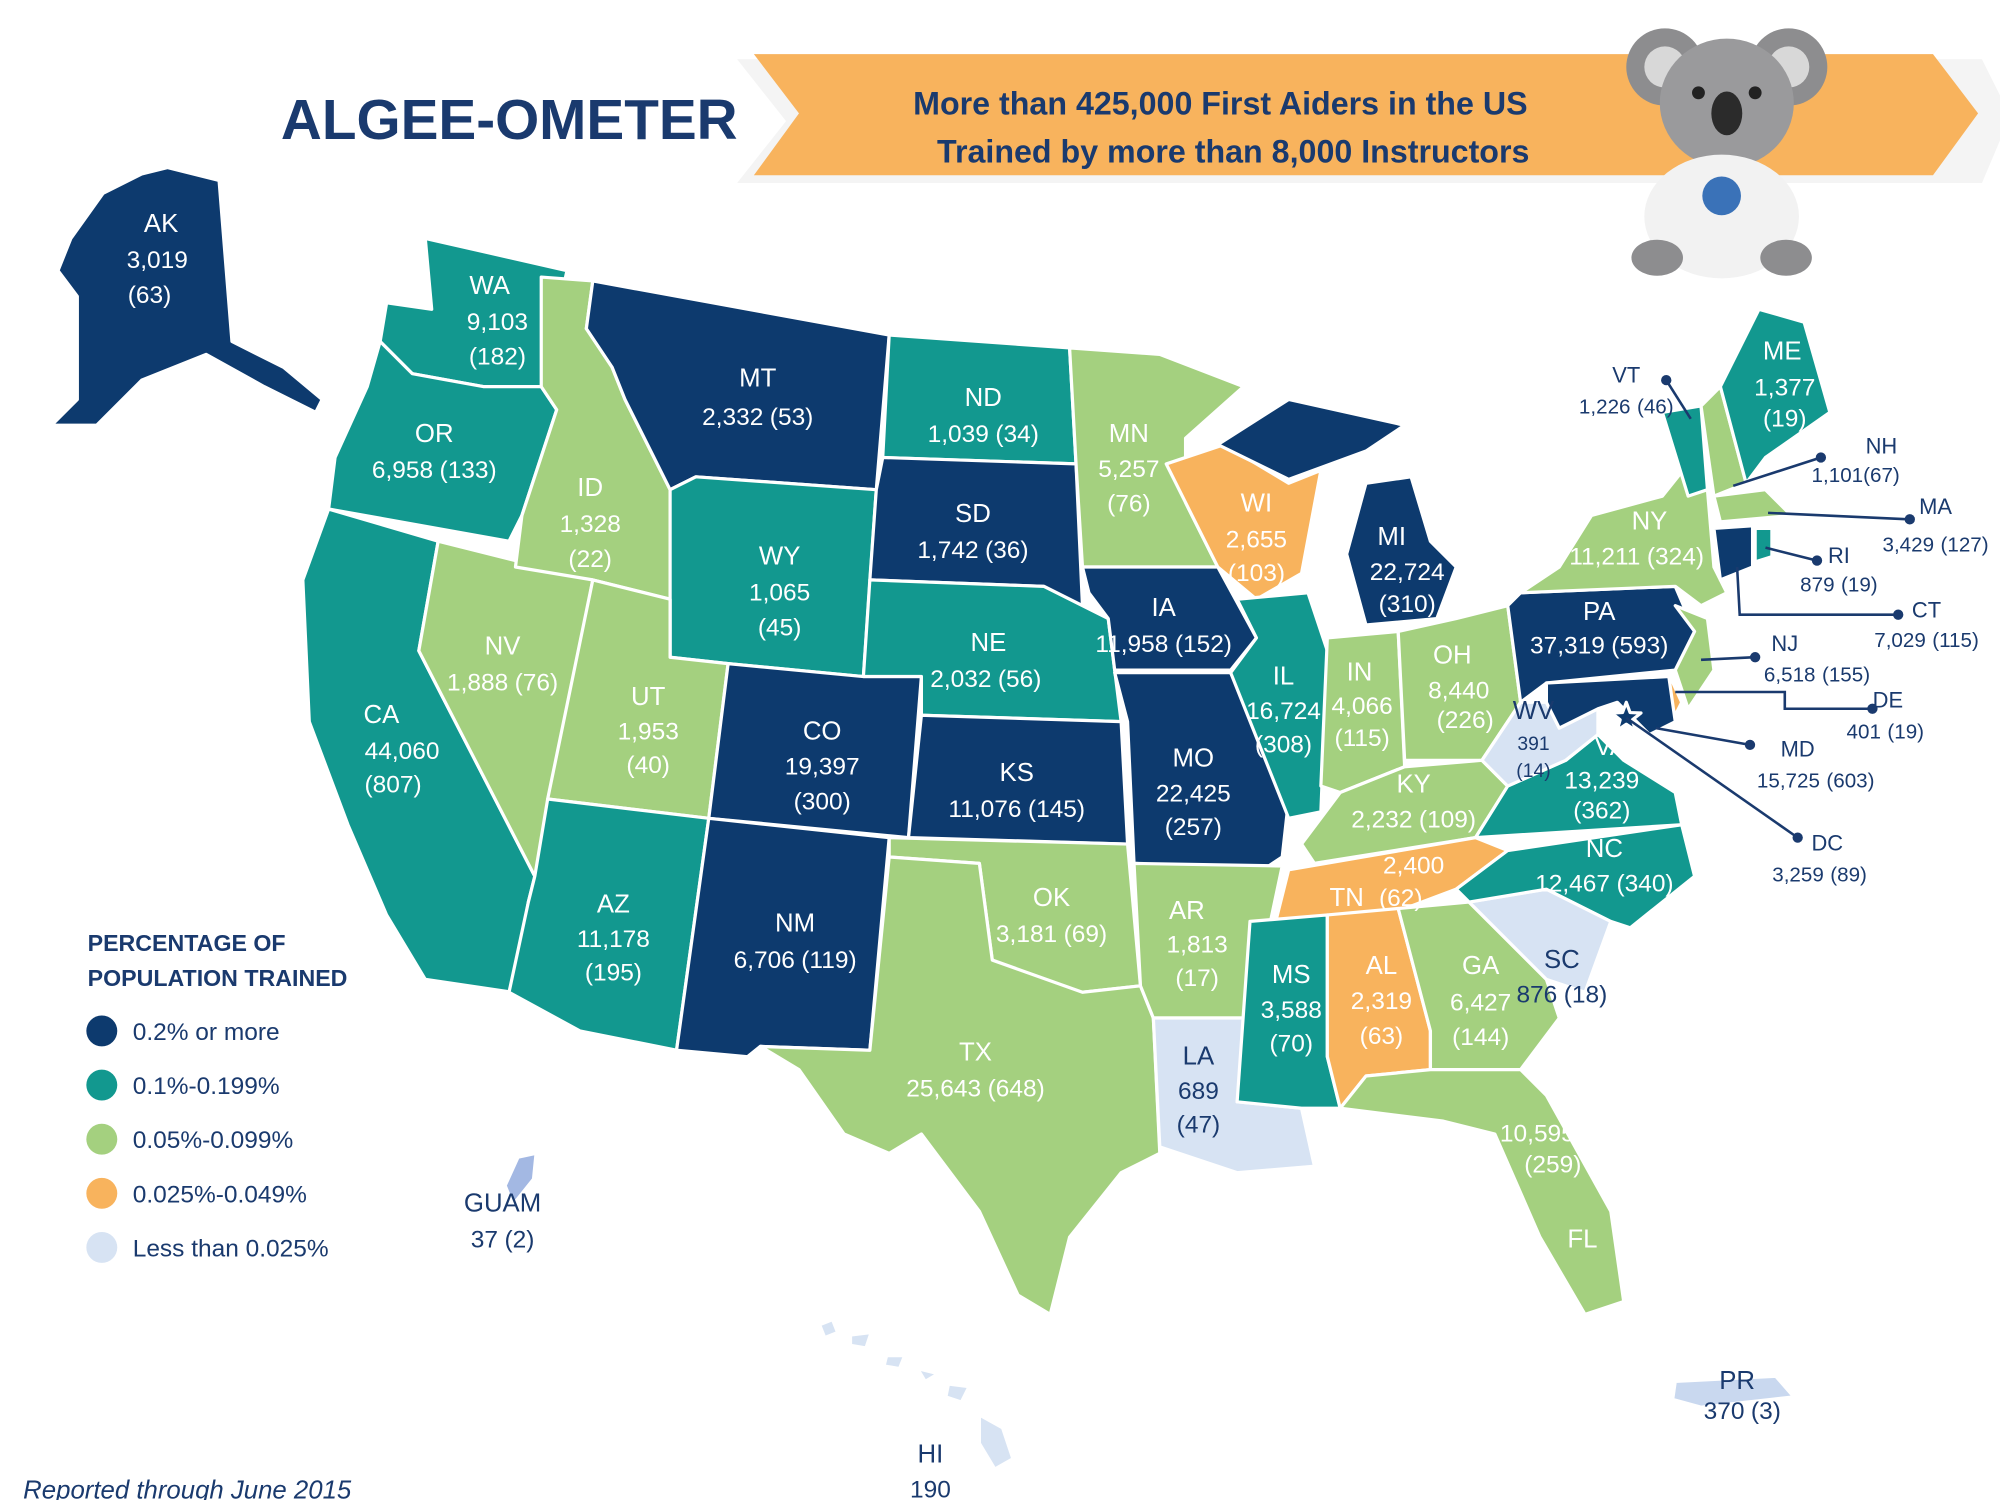 The image size is (2000, 1500). I want to click on trained-count: 11,178, so click(613, 939).